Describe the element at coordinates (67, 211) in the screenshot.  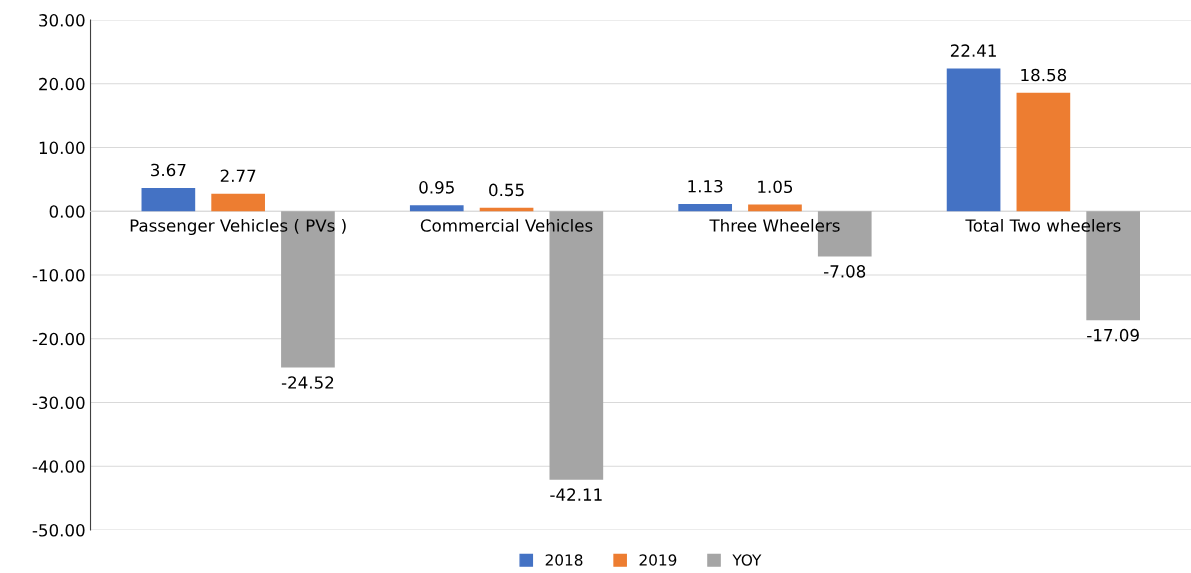
I see `y-tick-label: 0.00` at that location.